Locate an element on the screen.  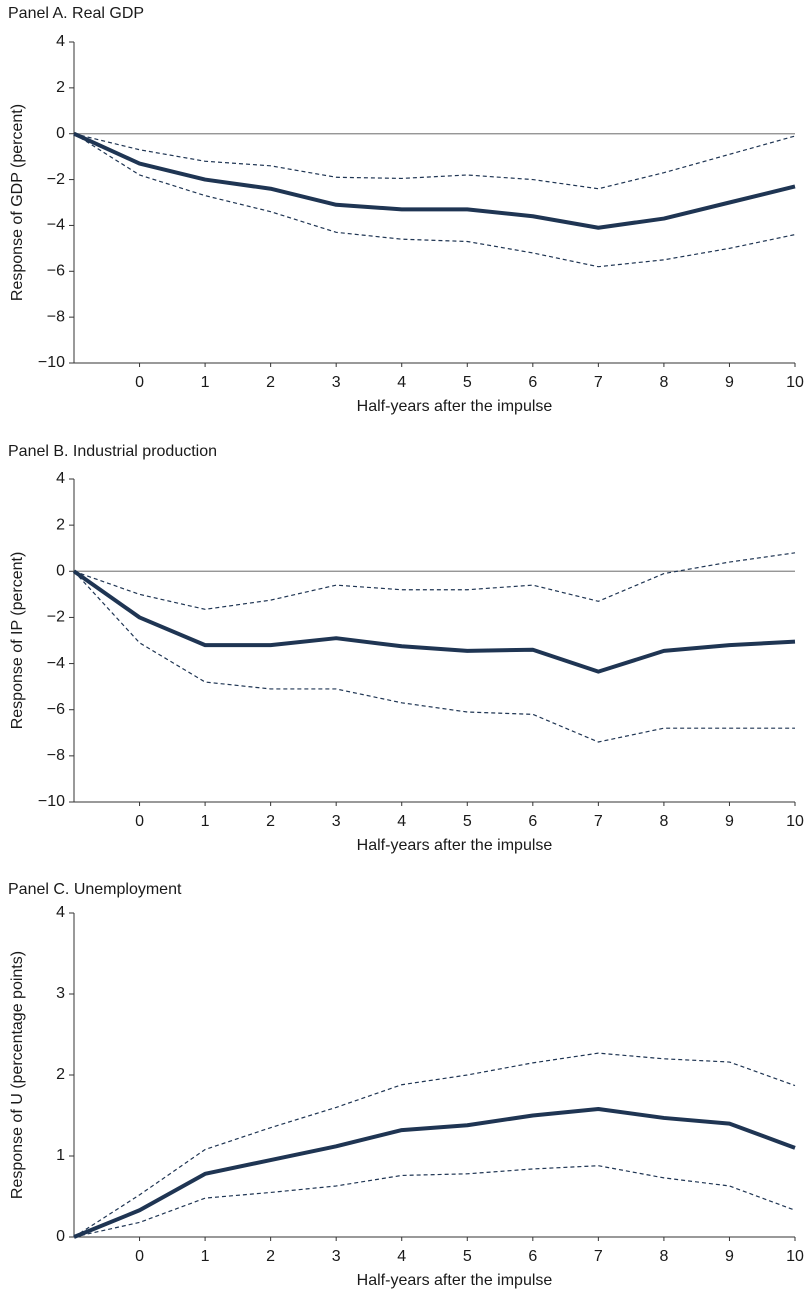
y-tick-label: 3 is located at coordinates (60, 993).